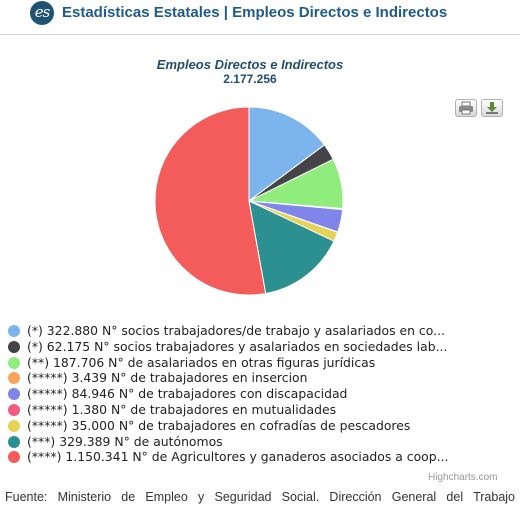 This screenshot has width=520, height=509. I want to click on chart-title: Empleos Directos e Indirectos, so click(250, 64).